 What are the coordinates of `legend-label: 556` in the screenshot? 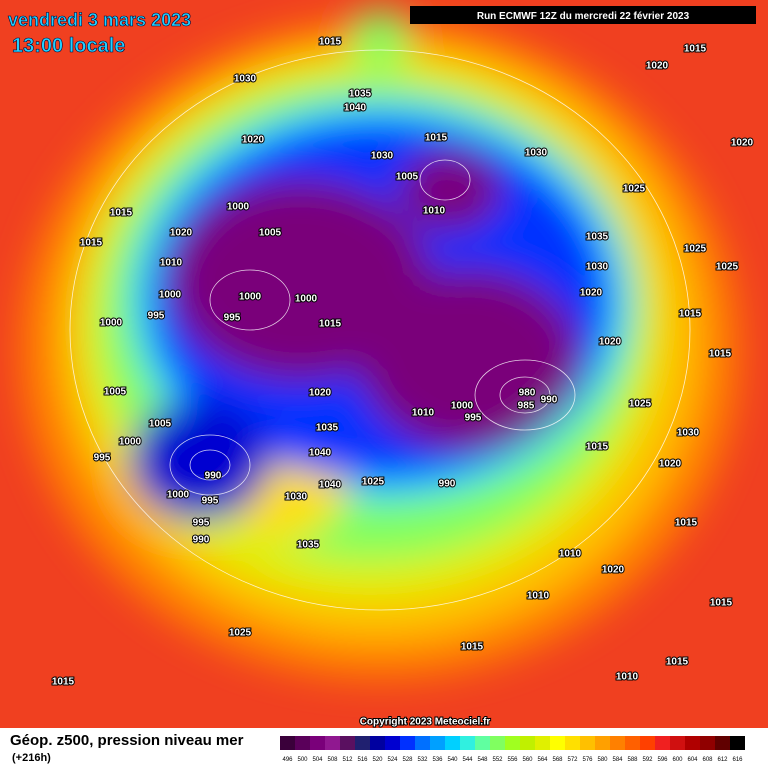 It's located at (512, 760).